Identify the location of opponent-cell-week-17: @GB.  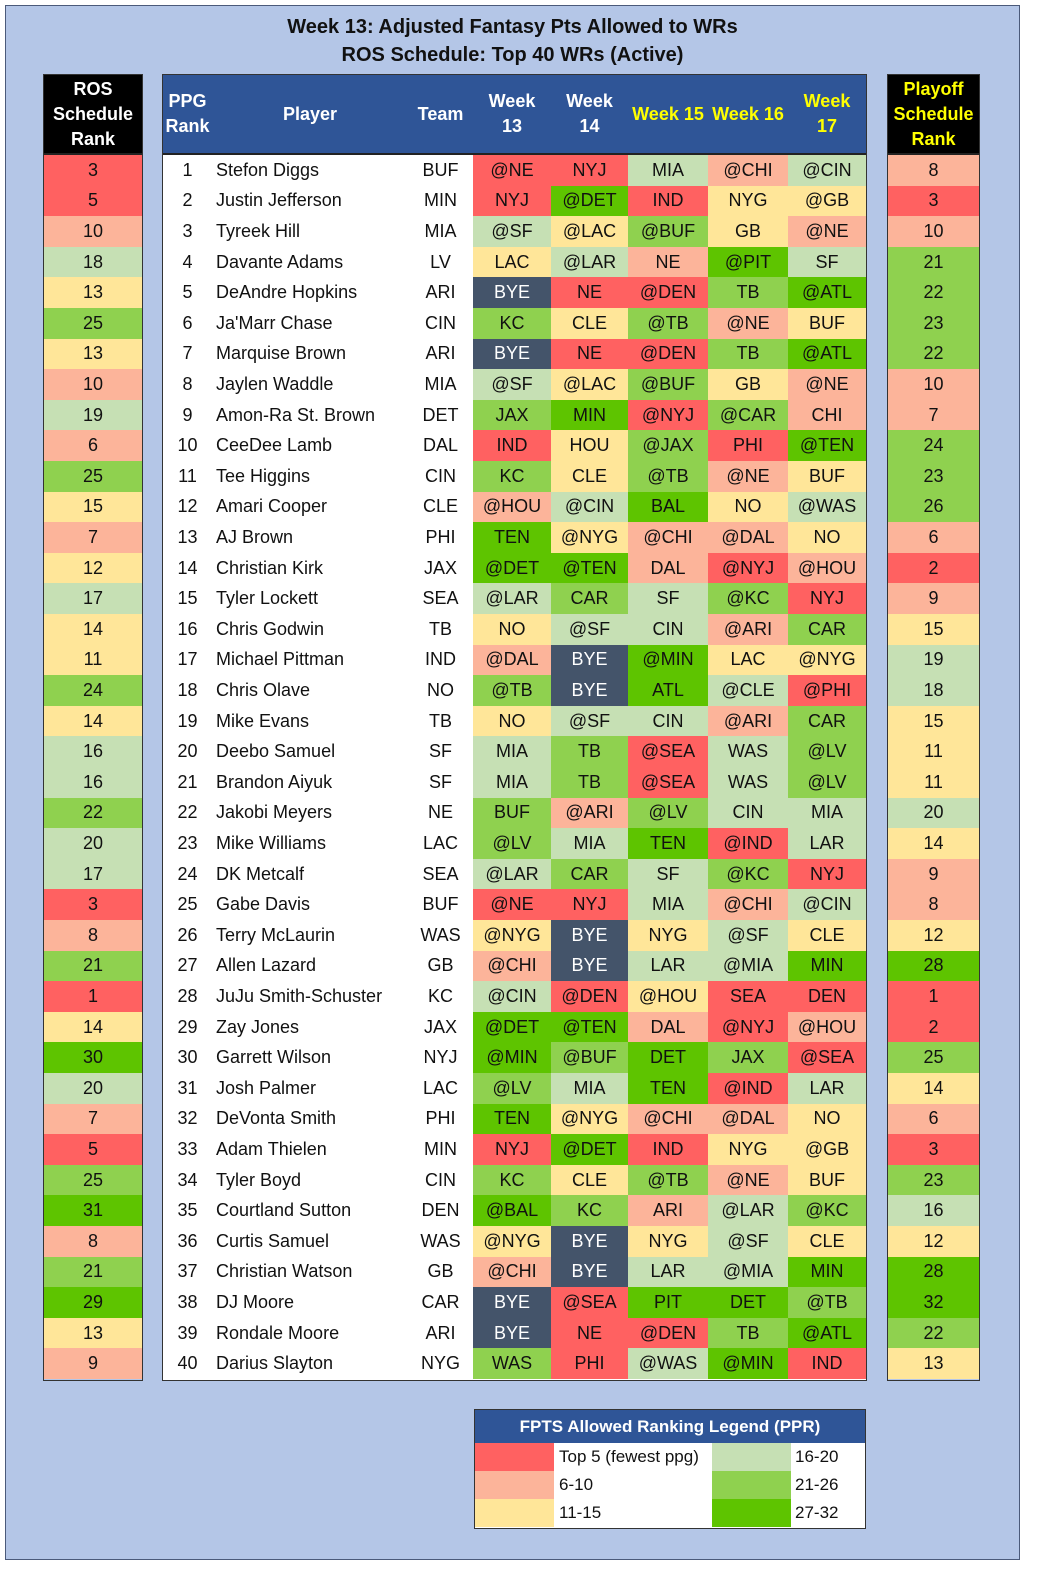
(827, 201).